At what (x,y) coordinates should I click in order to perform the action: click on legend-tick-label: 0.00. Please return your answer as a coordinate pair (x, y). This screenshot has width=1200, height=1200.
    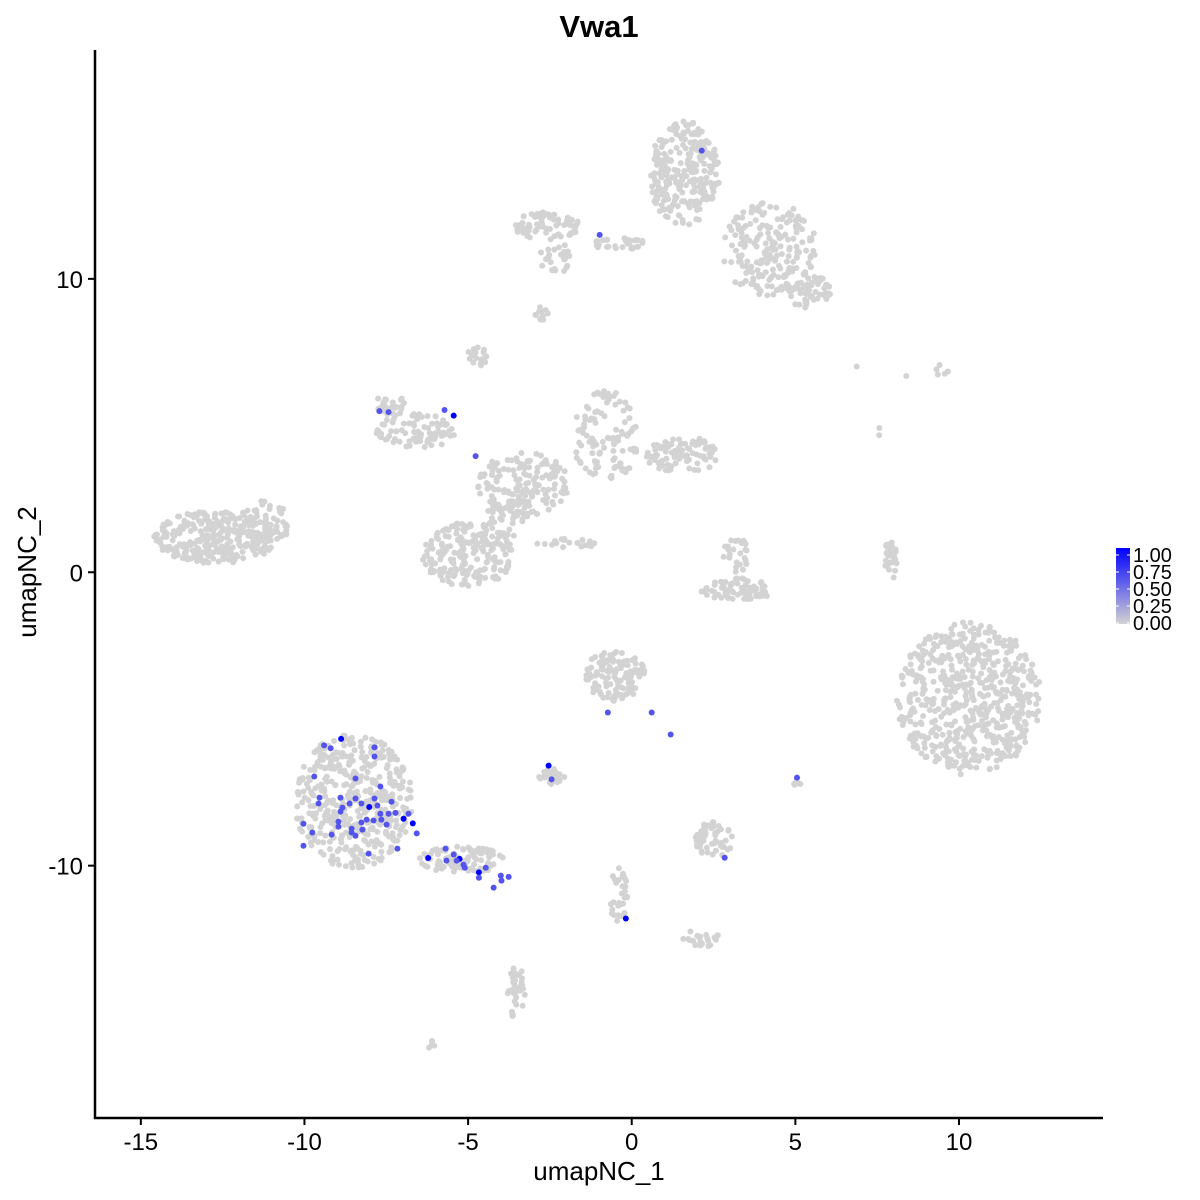
    Looking at the image, I should click on (1152, 624).